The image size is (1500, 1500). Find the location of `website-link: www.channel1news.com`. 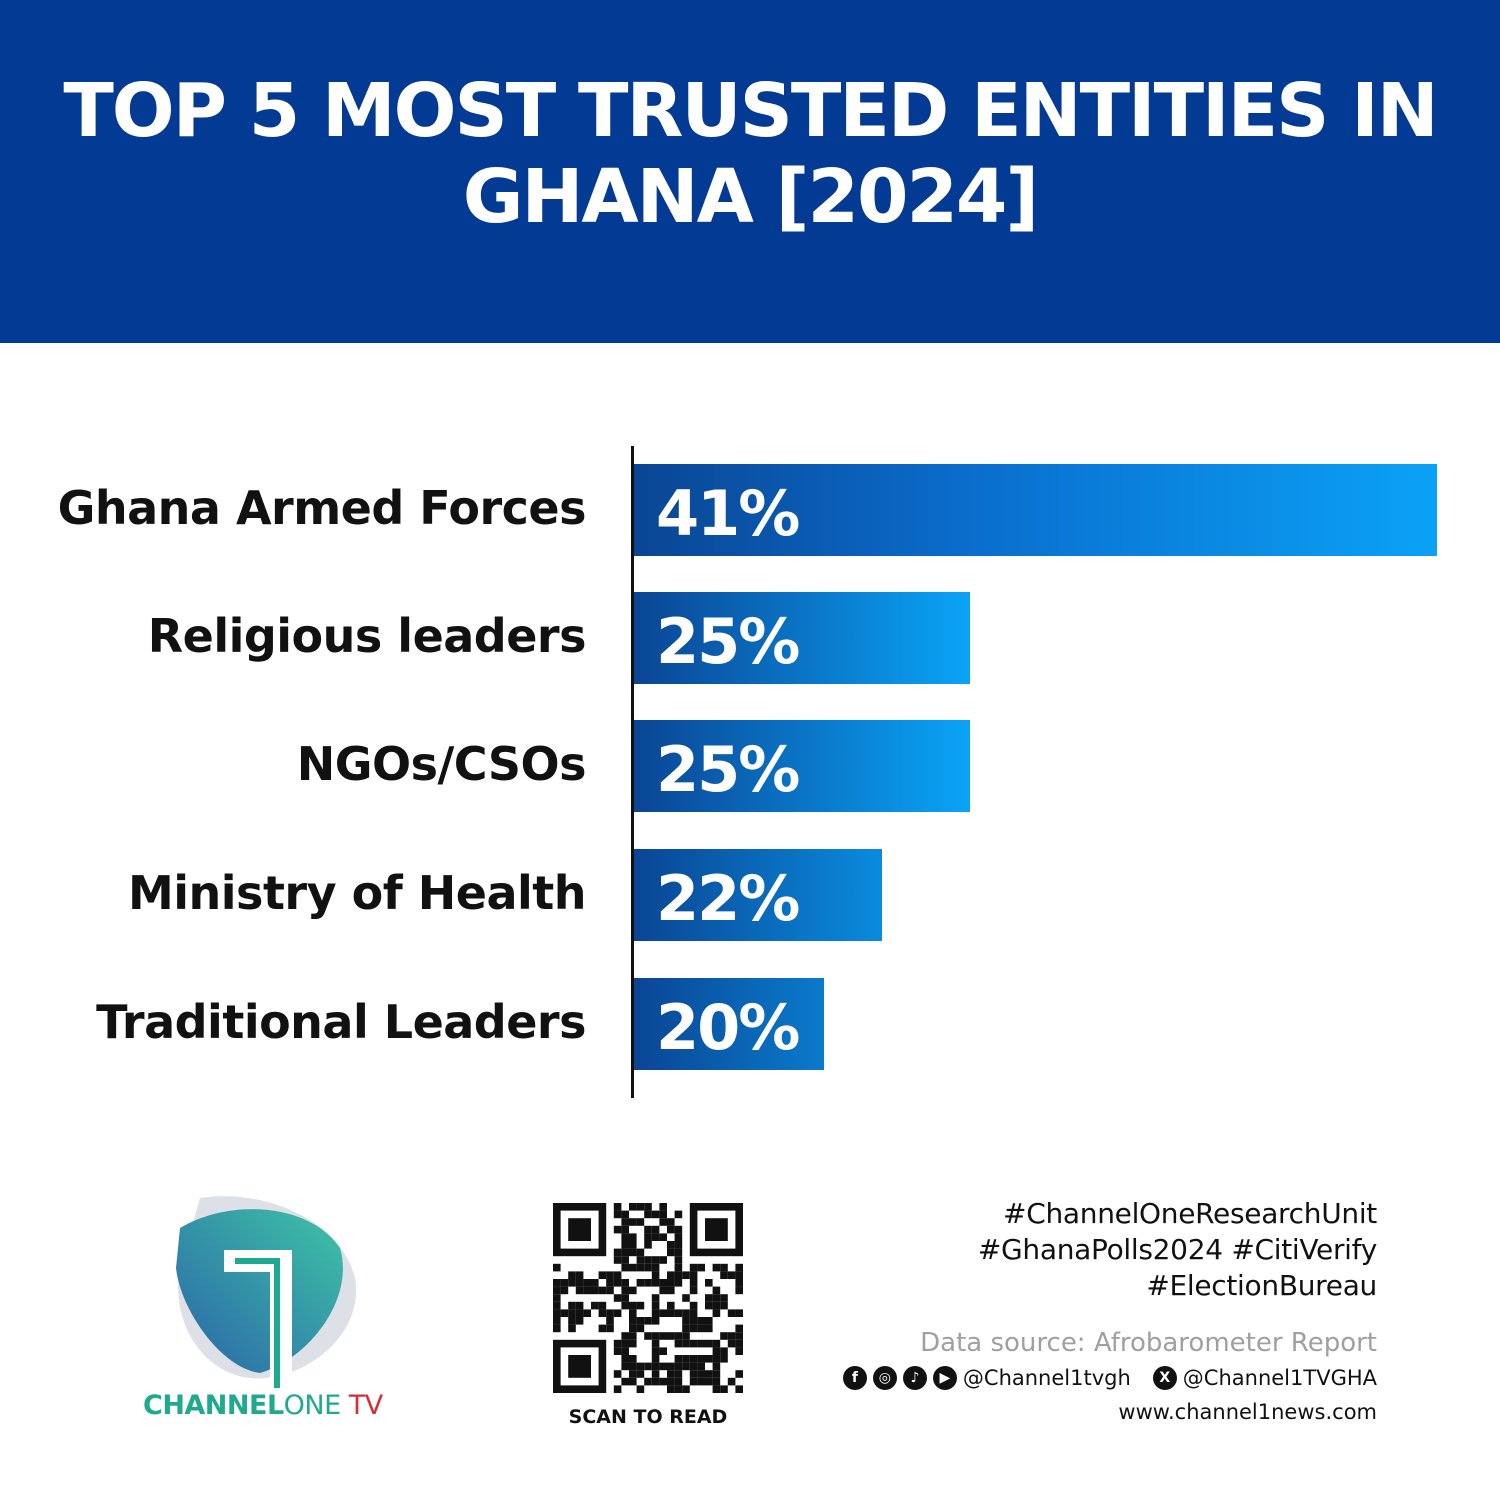

website-link: www.channel1news.com is located at coordinates (1247, 1412).